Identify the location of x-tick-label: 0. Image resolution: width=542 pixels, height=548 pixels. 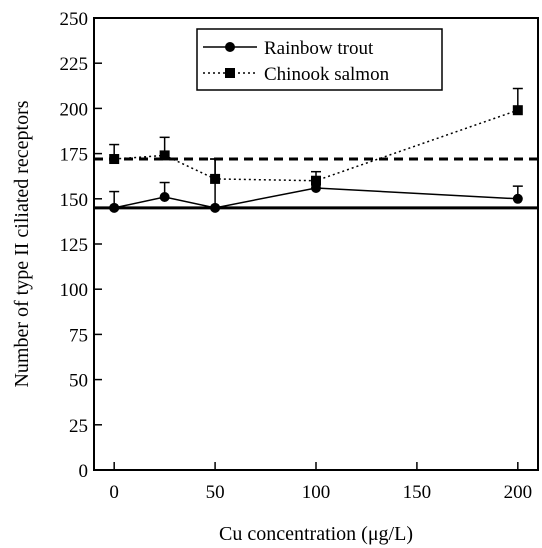
(114, 492).